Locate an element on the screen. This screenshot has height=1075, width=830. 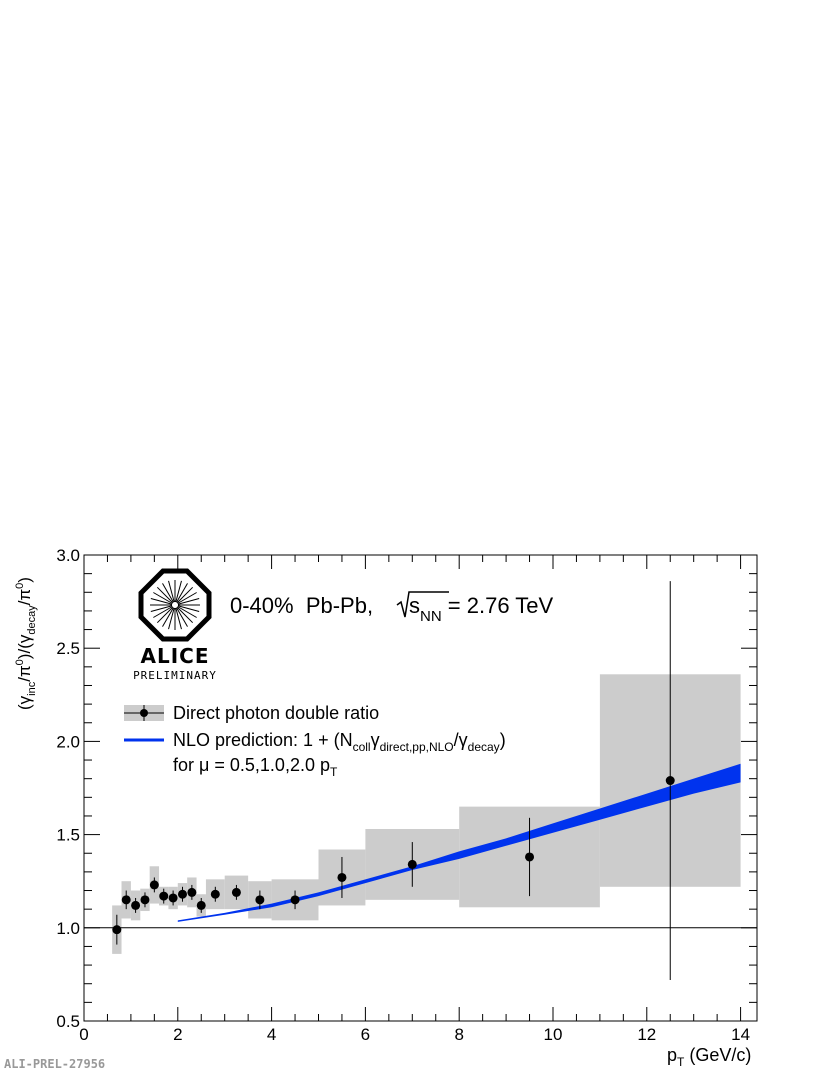
x-tick-label-5: 10 is located at coordinates (553, 1034).